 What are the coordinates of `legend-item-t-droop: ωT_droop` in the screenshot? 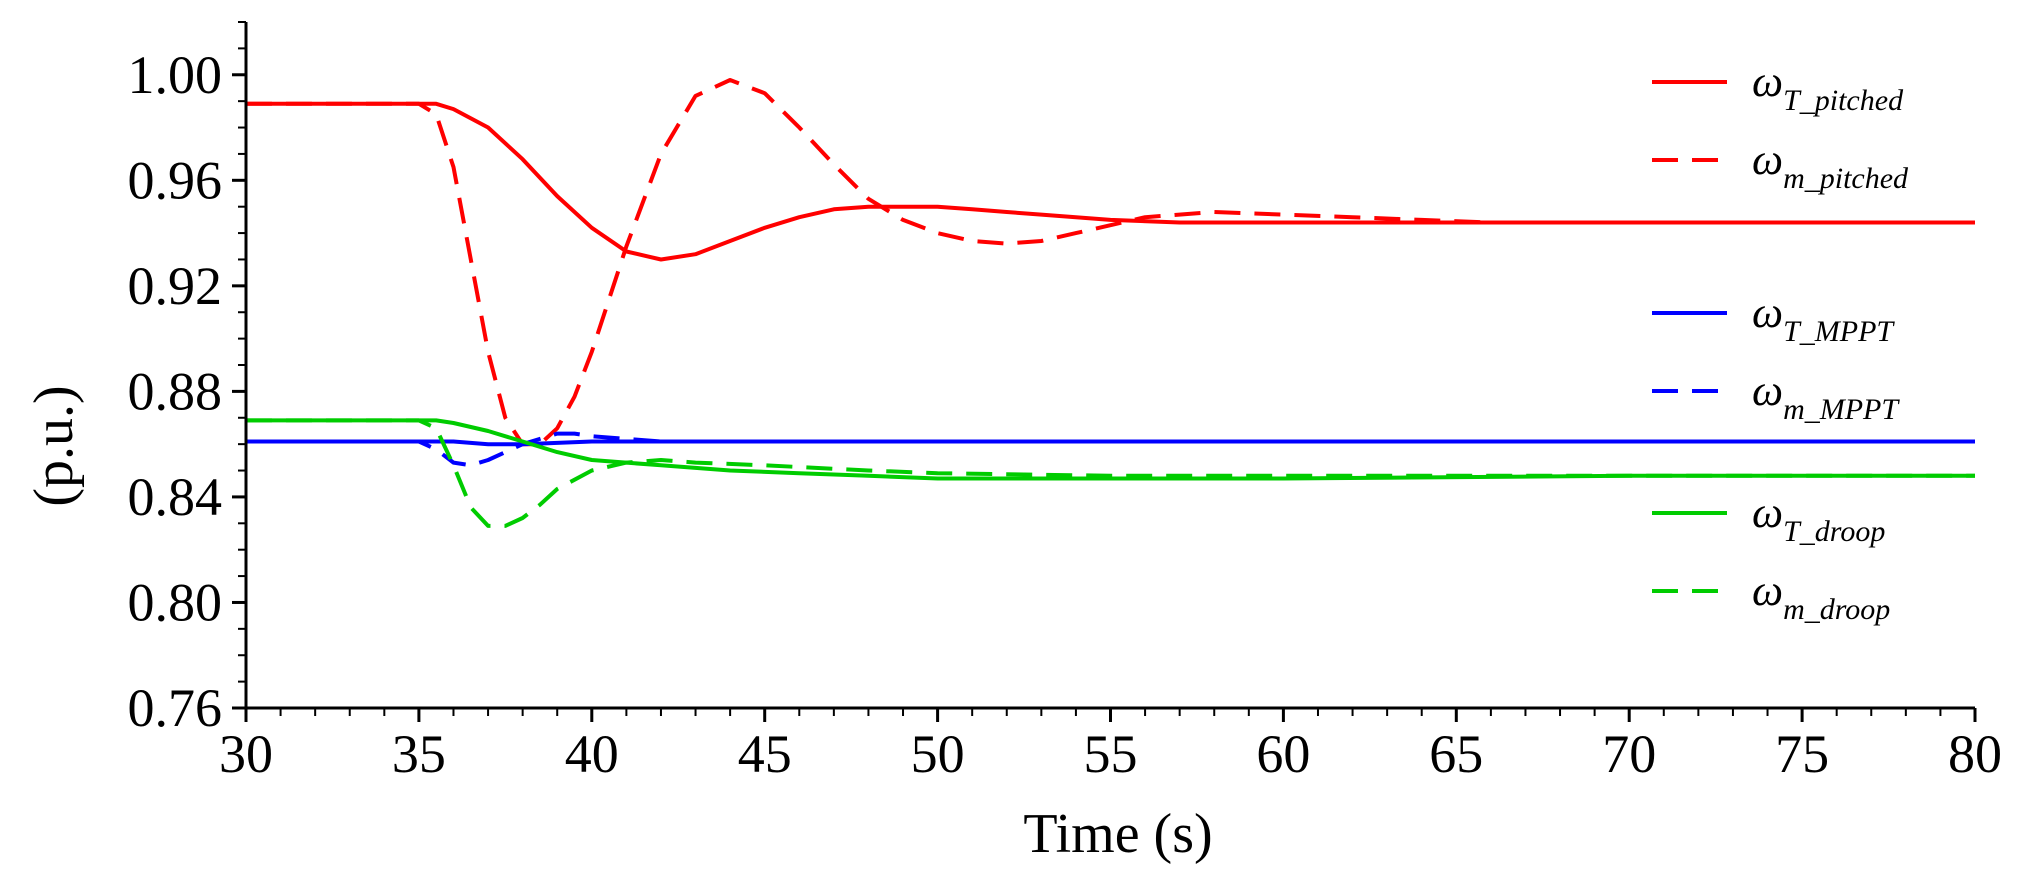 It's located at (1768, 518).